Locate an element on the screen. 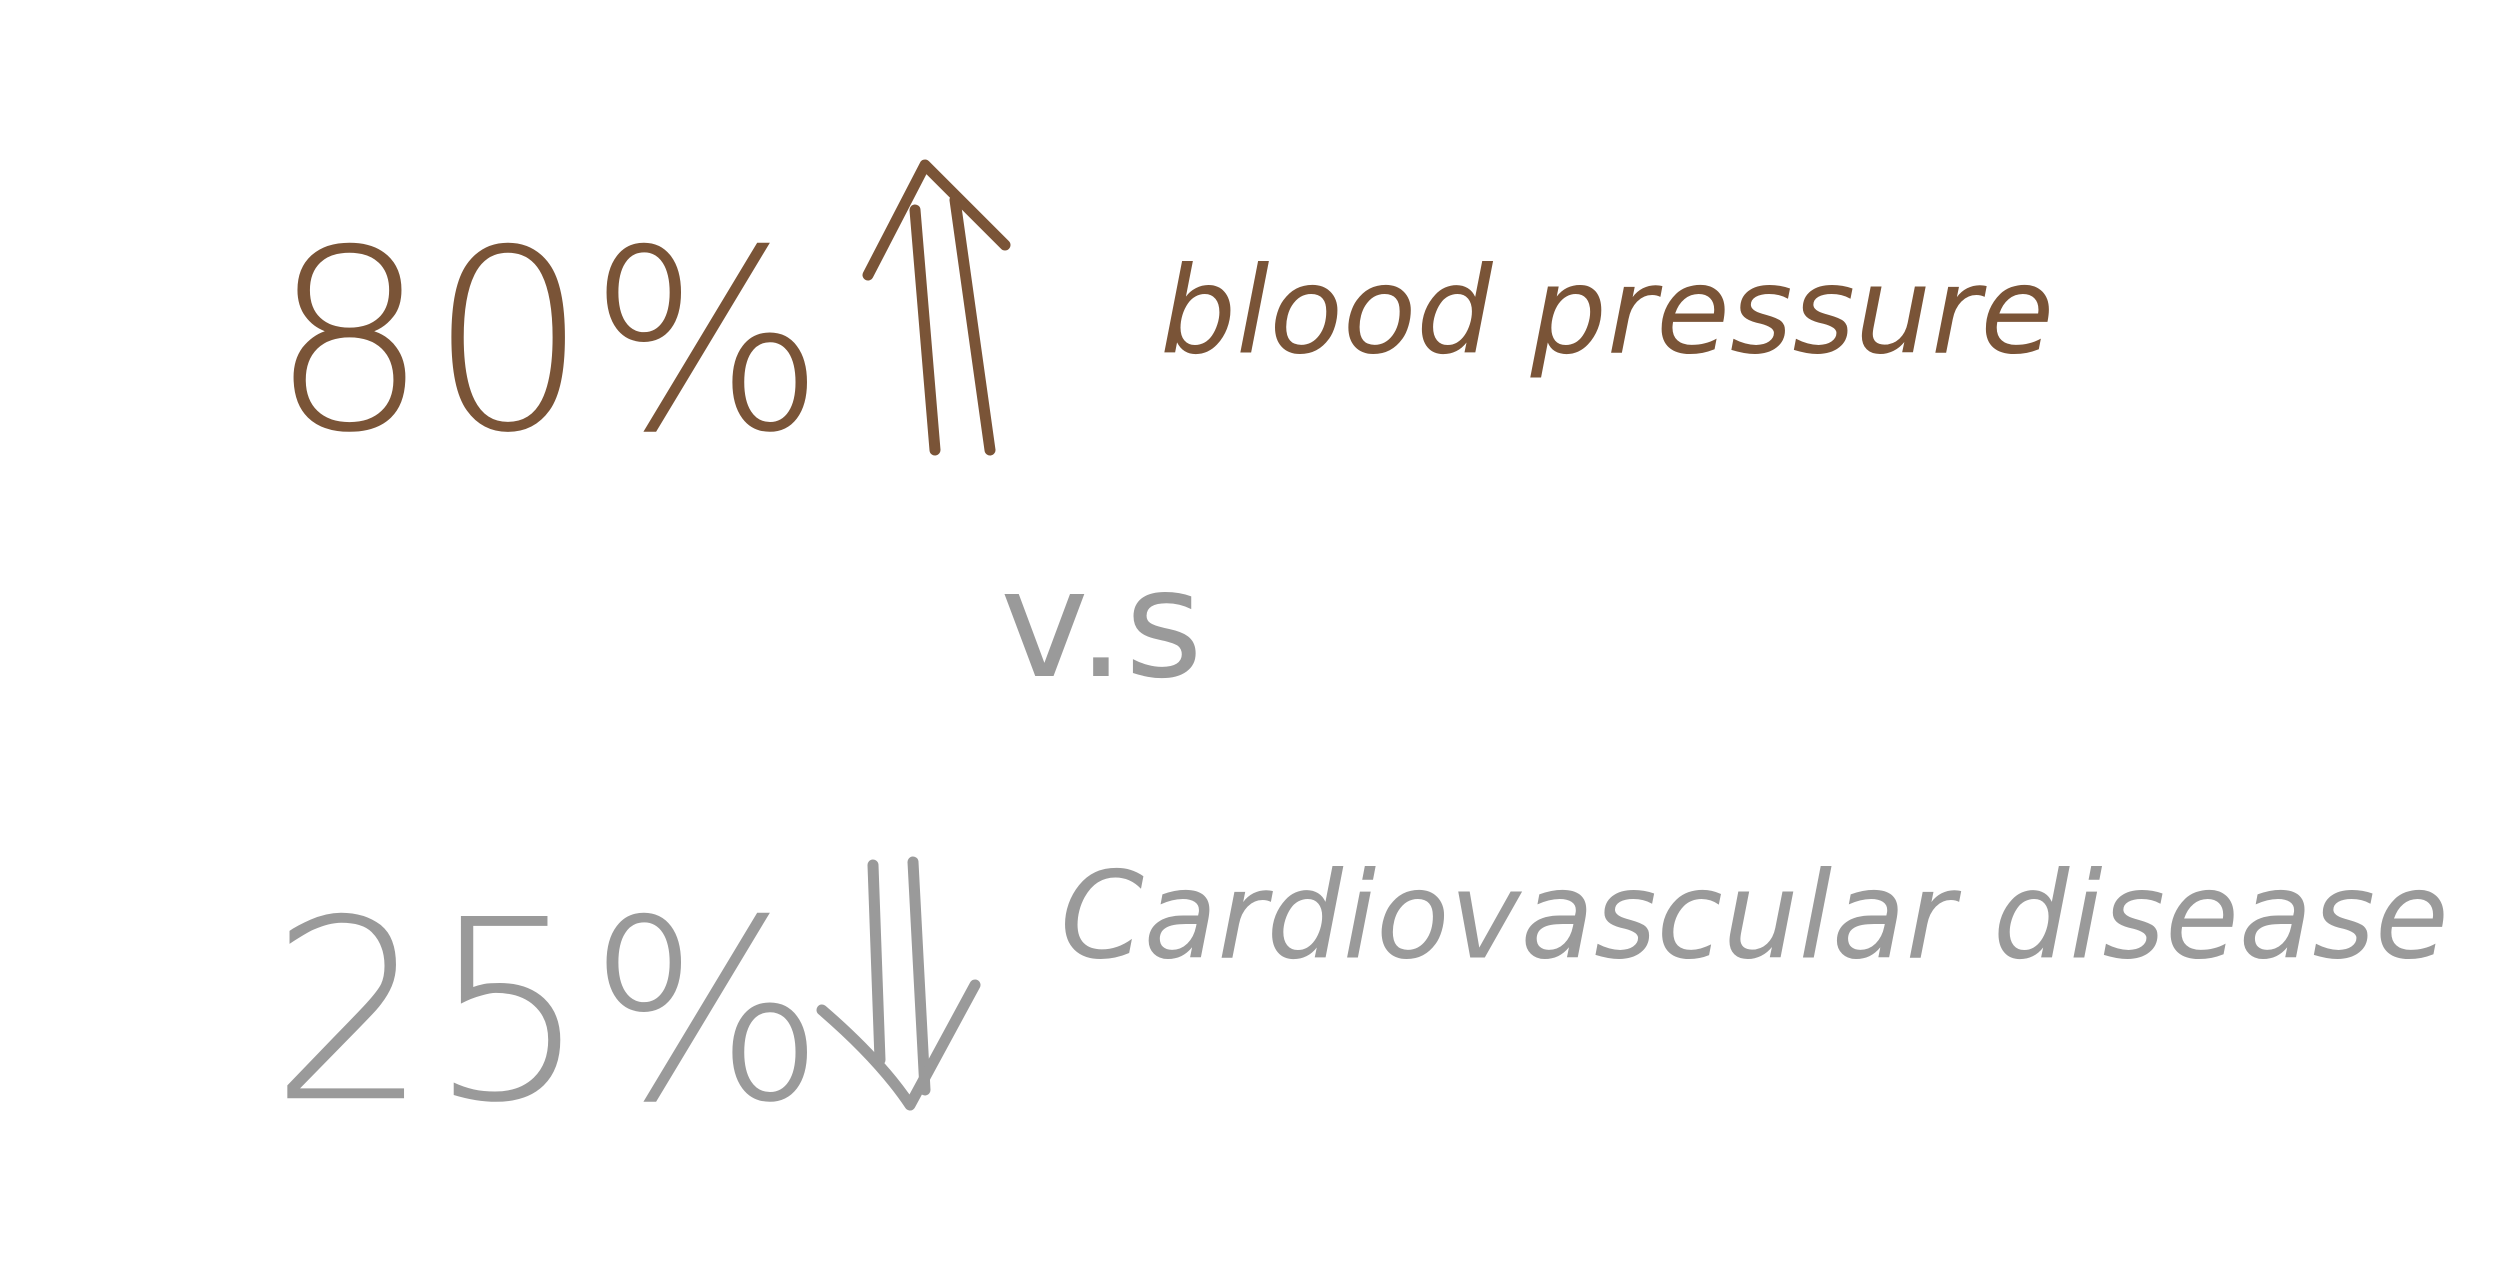  row-label: Cardiovascular disease is located at coordinates (1754, 917).